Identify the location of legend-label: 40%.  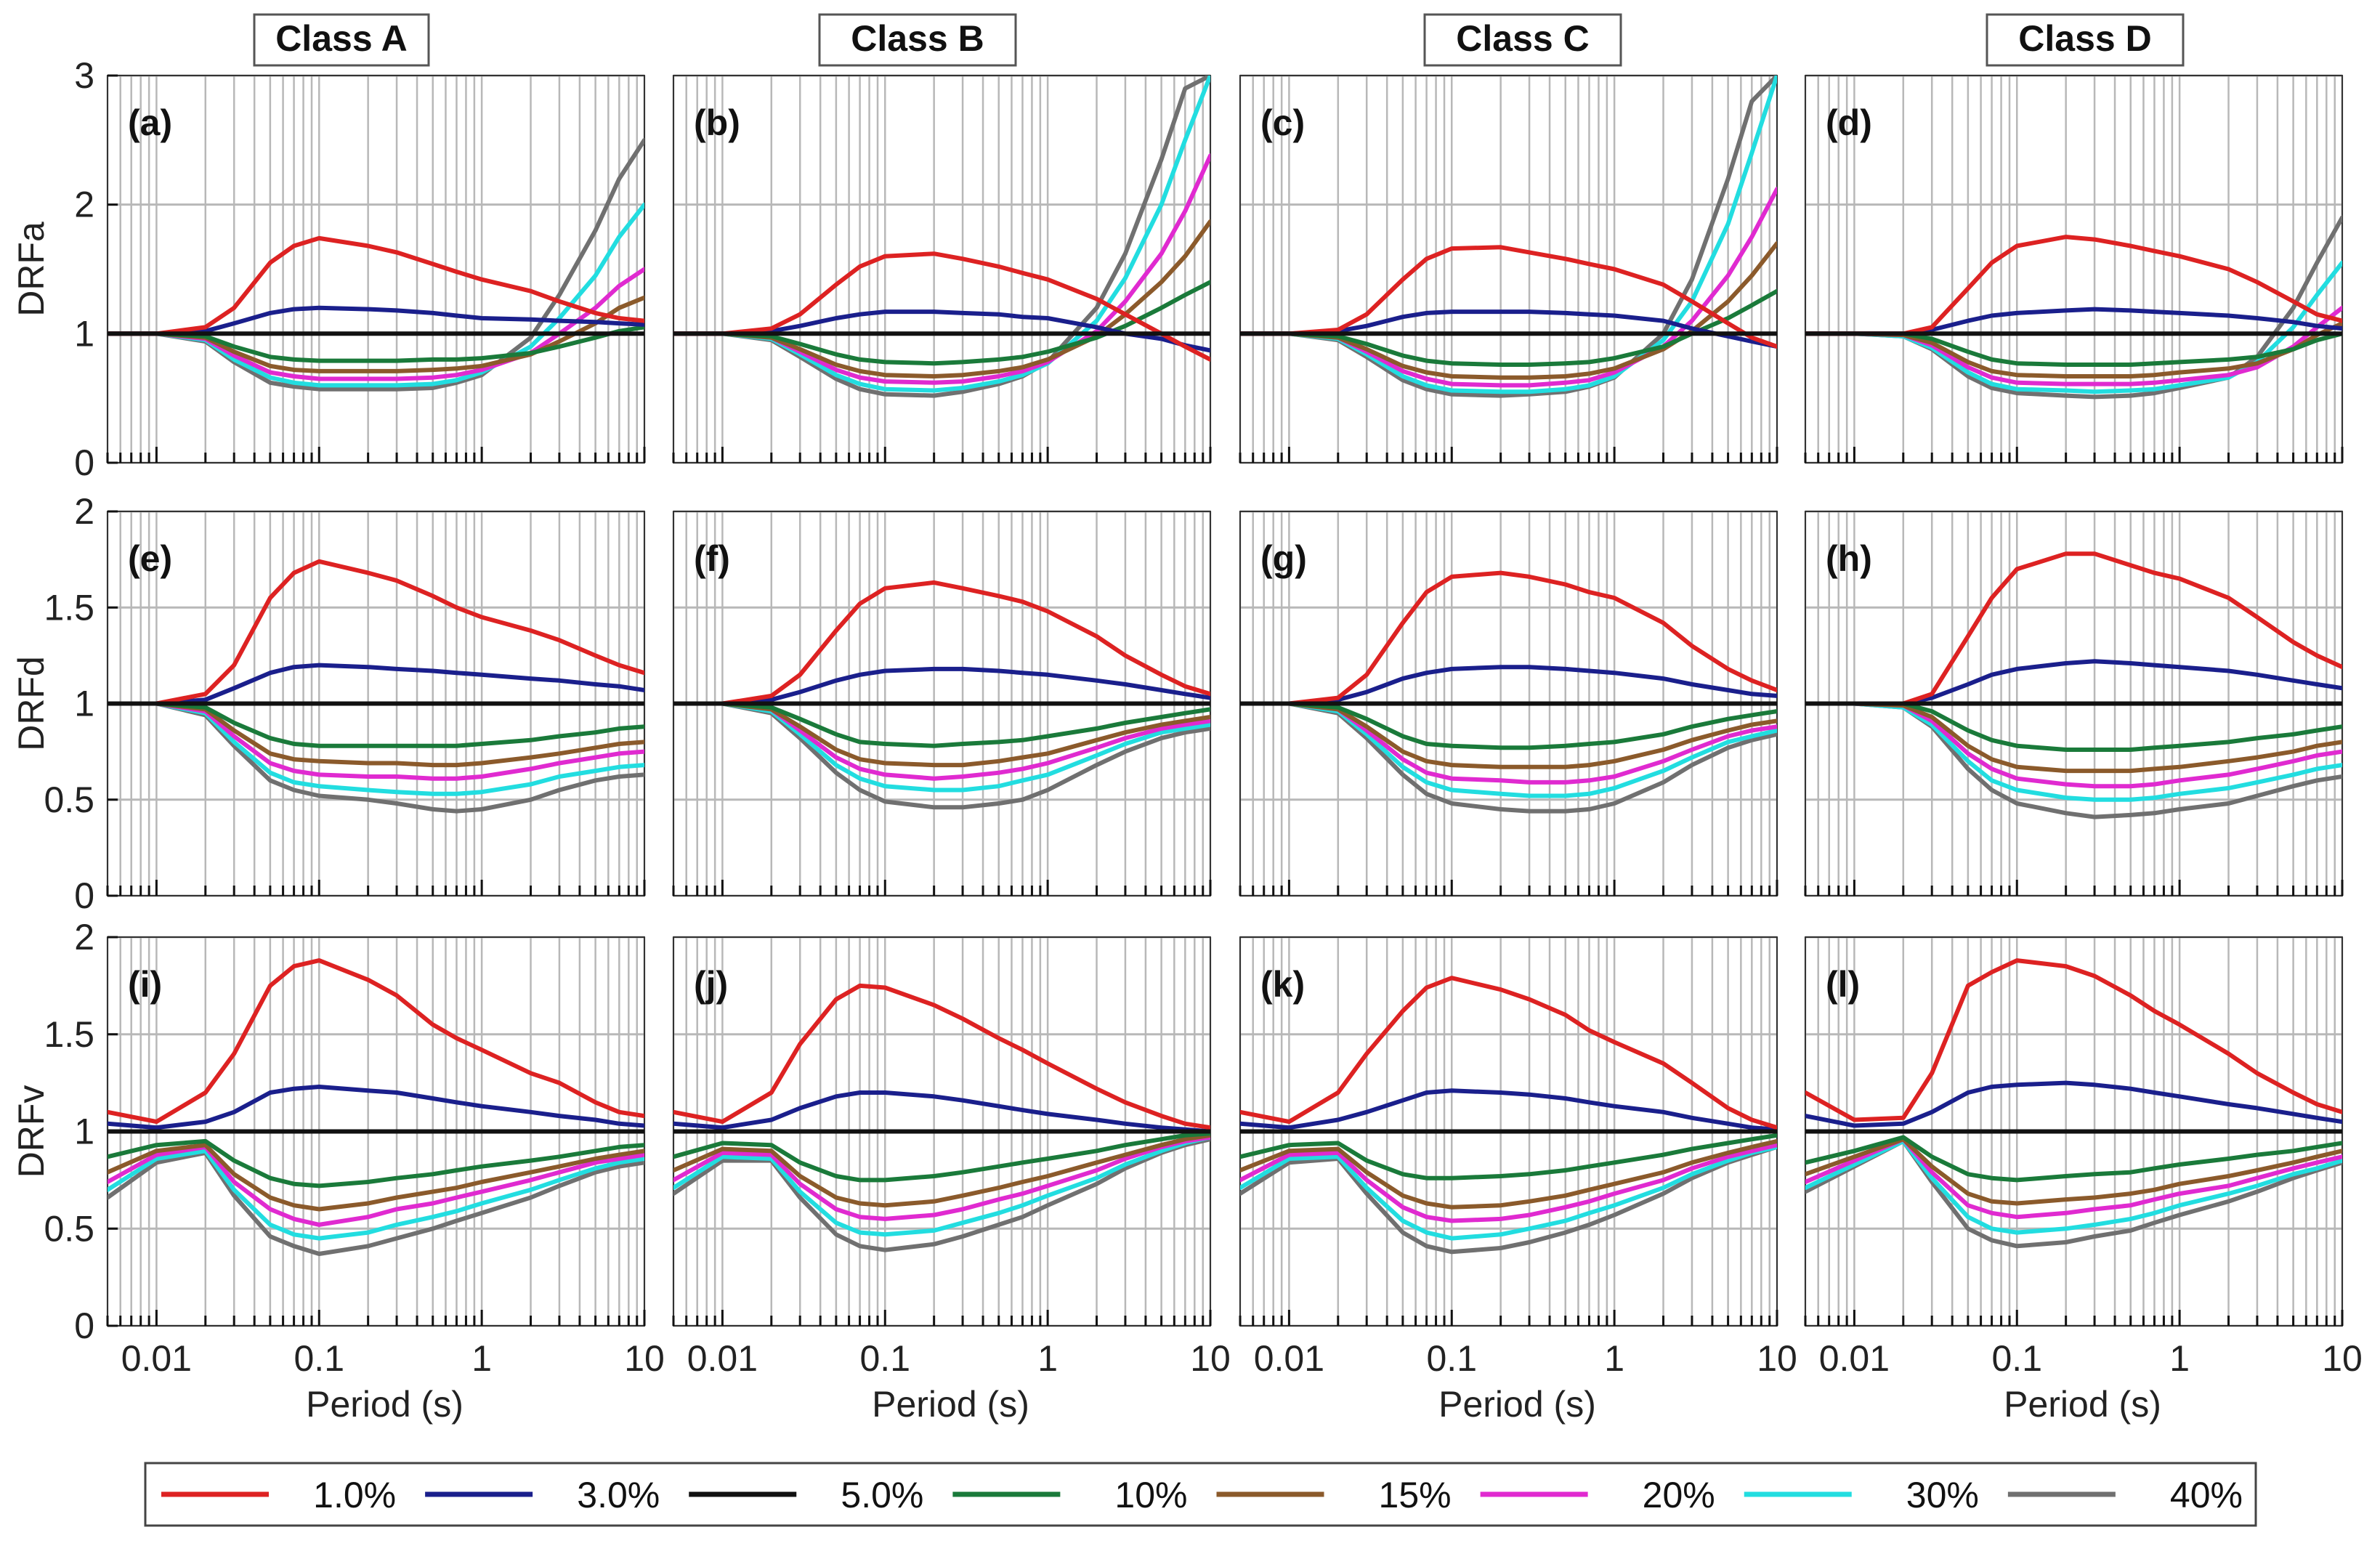
(2206, 1495).